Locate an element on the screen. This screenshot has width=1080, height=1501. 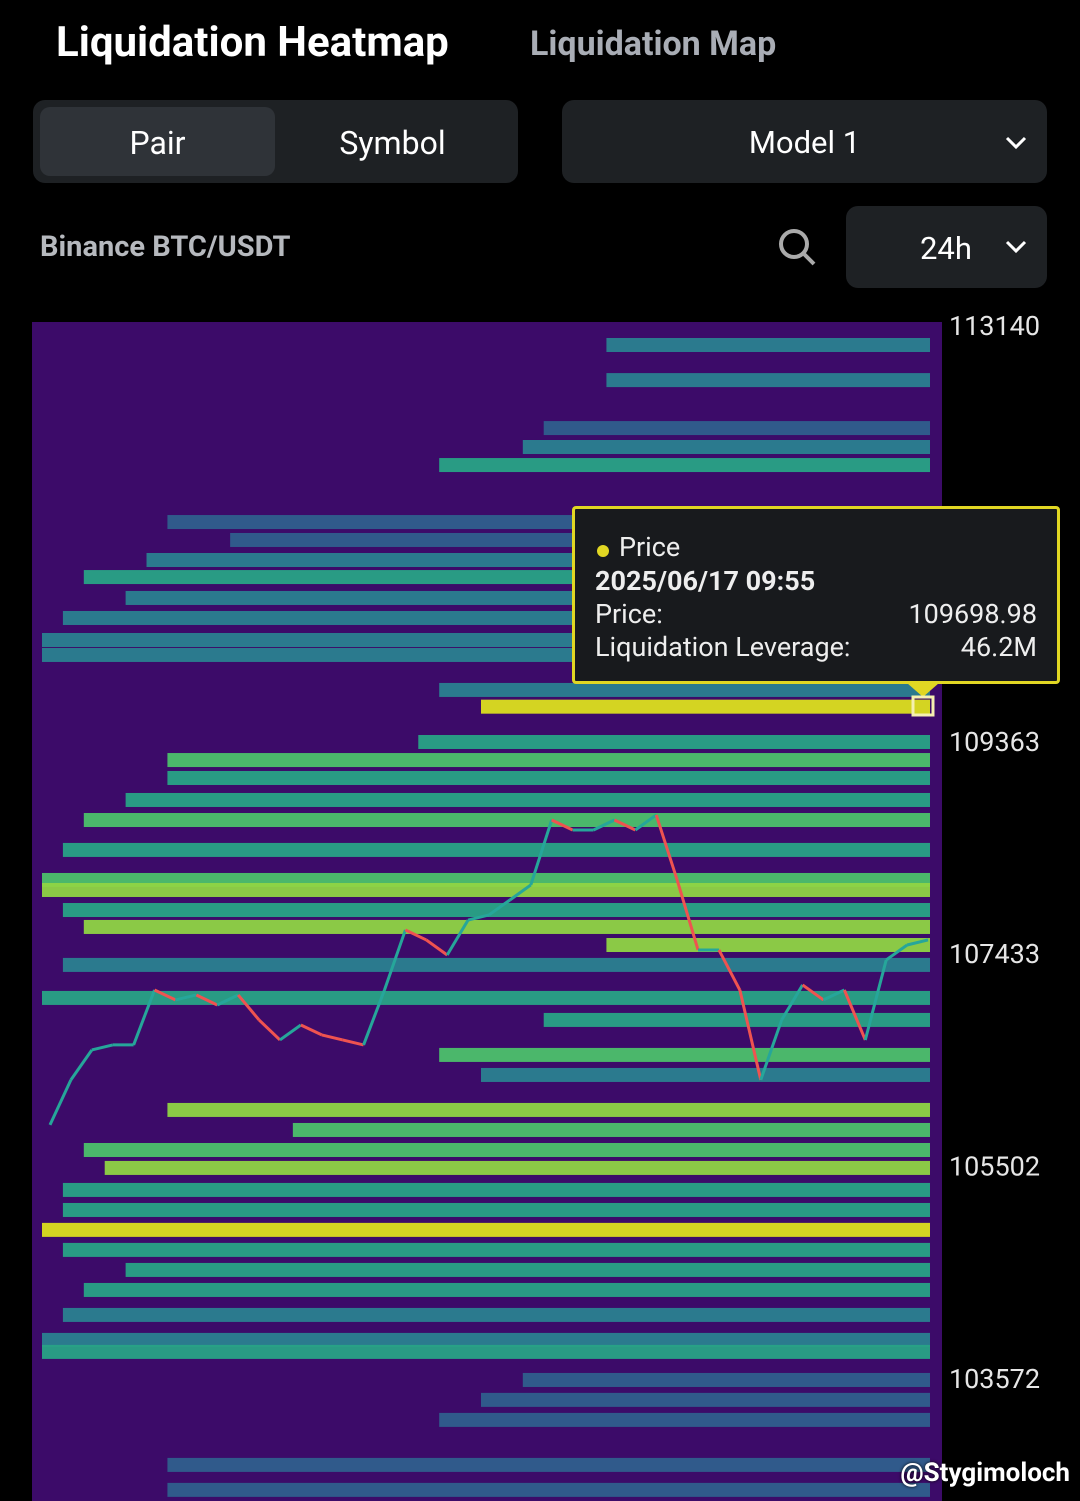
tab: Pair is located at coordinates (157, 143).